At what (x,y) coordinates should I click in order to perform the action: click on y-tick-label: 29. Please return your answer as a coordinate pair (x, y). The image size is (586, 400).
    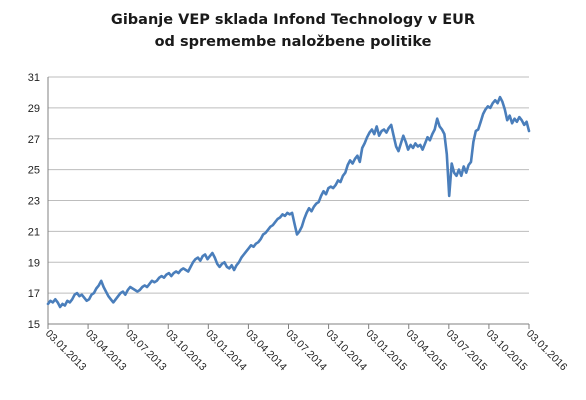
    Looking at the image, I should click on (34, 109).